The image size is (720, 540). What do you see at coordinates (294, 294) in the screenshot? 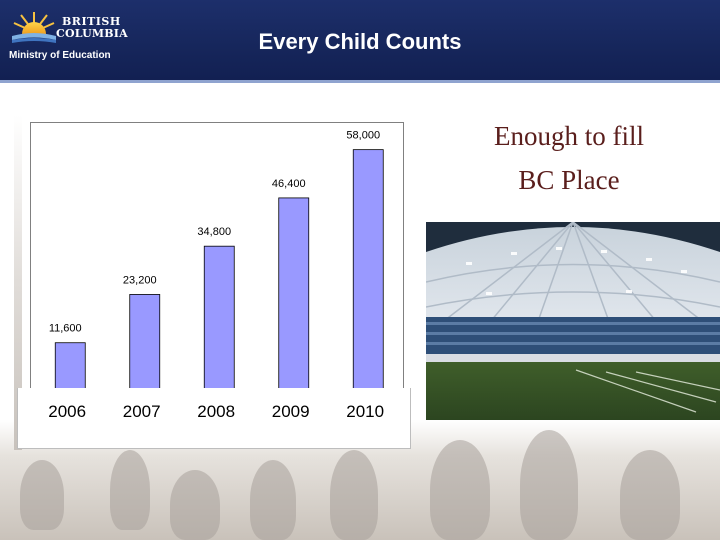
I see `bar-2009` at bounding box center [294, 294].